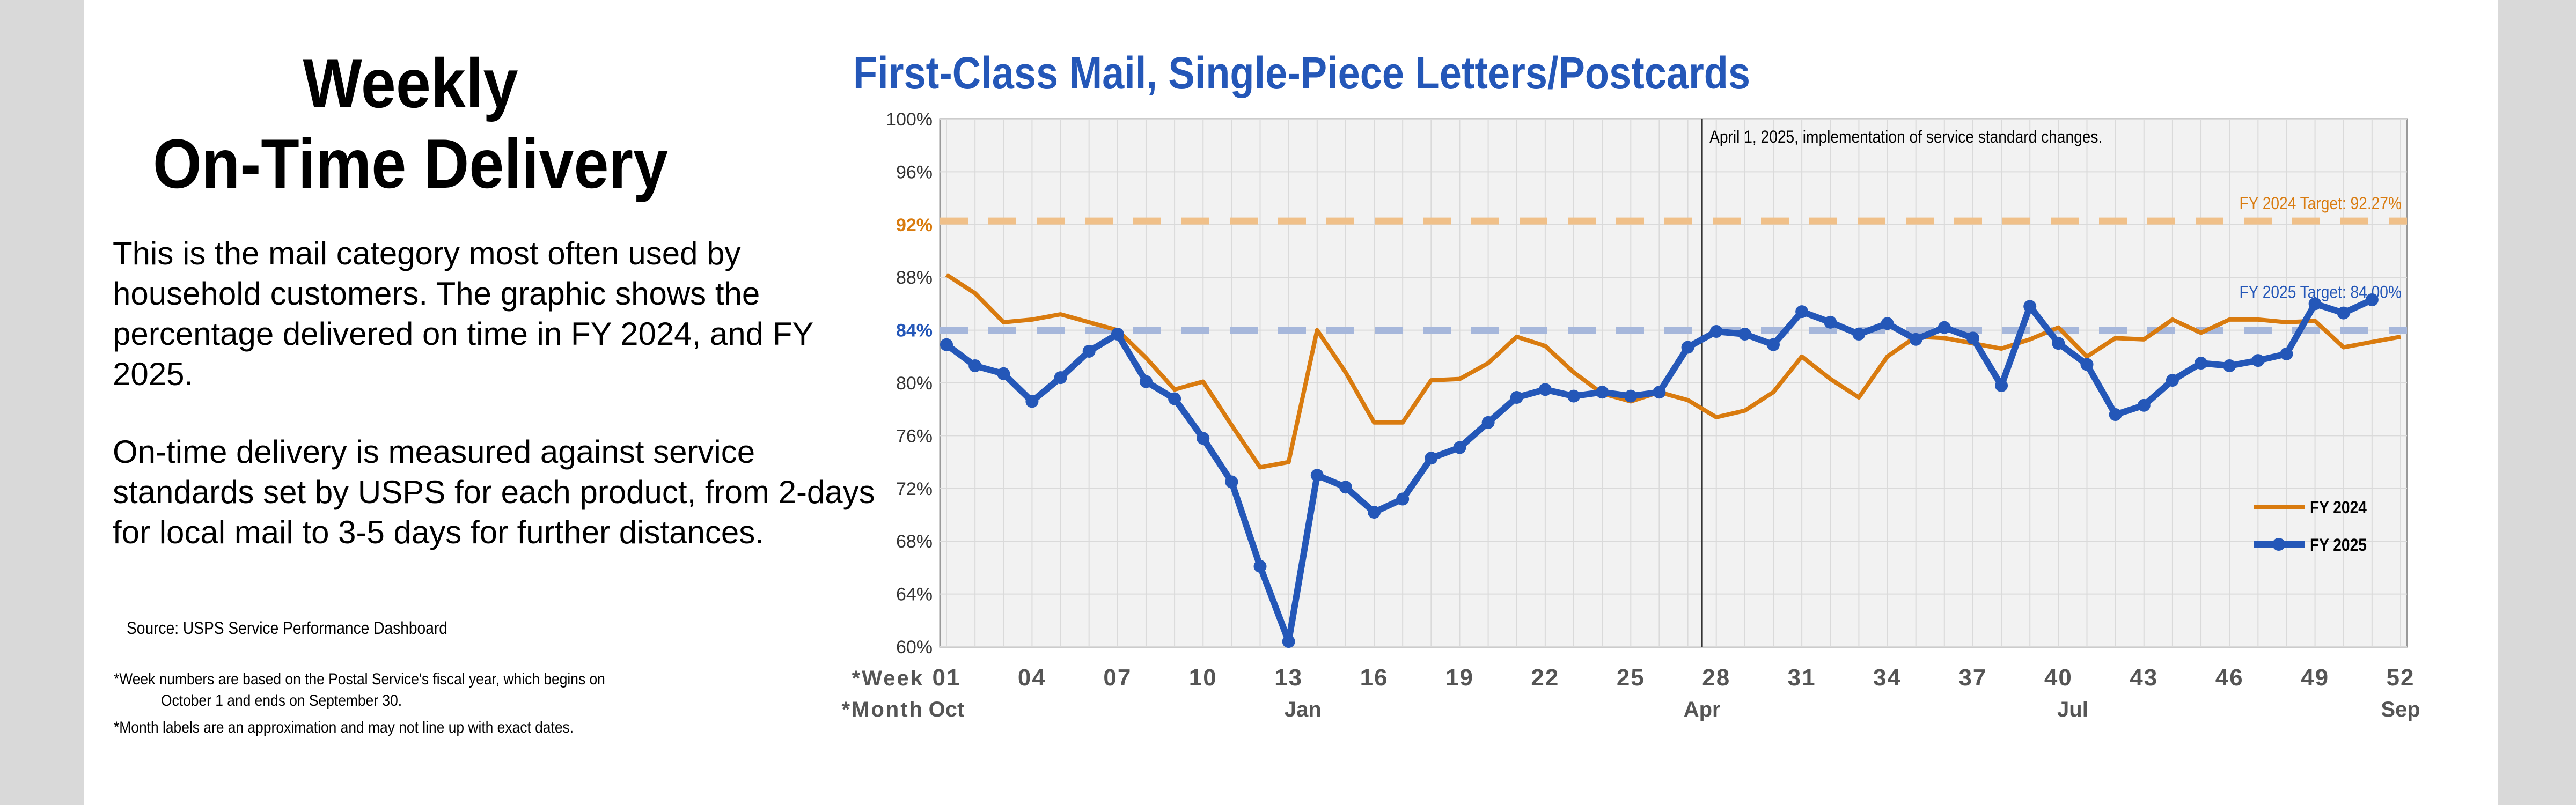  I want to click on y-tick-label: 96%, so click(914, 172).